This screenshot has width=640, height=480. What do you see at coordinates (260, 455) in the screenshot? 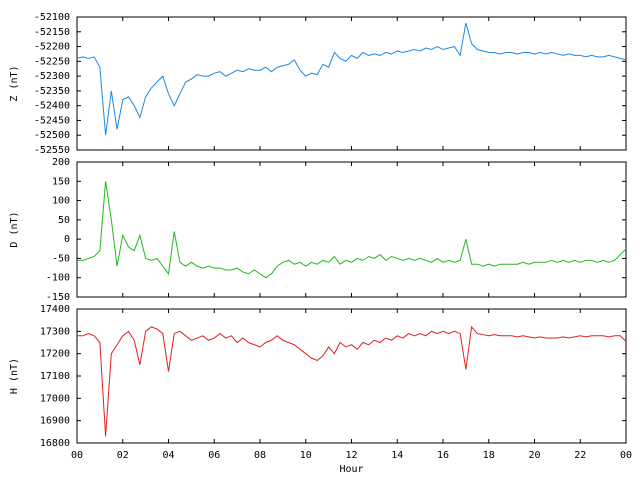
I see `x-tick-label: 08` at bounding box center [260, 455].